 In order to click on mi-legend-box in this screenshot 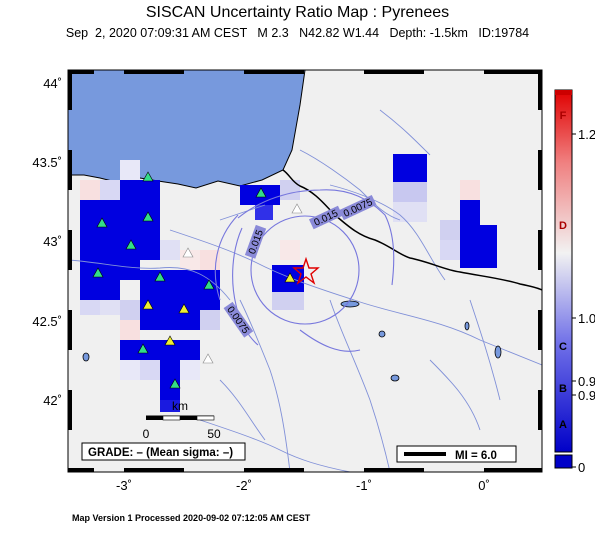, I will do `click(456, 454)`.